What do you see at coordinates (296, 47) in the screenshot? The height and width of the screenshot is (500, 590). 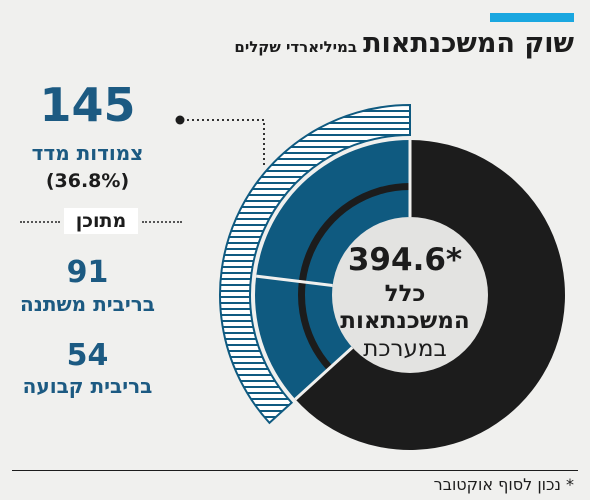 I see `chart-subtitle: במיליארדי שקלים` at bounding box center [296, 47].